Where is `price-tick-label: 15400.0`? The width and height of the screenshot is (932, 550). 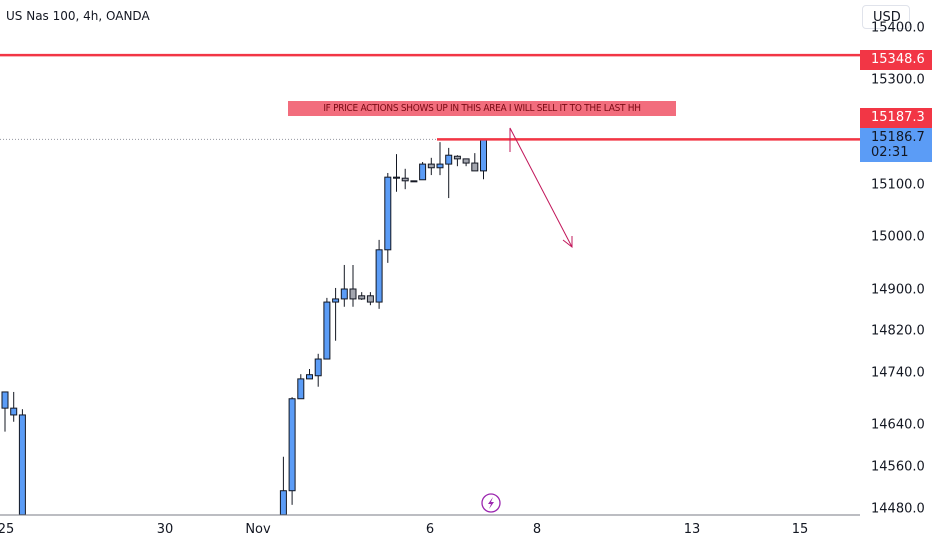 price-tick-label: 15400.0 is located at coordinates (898, 28).